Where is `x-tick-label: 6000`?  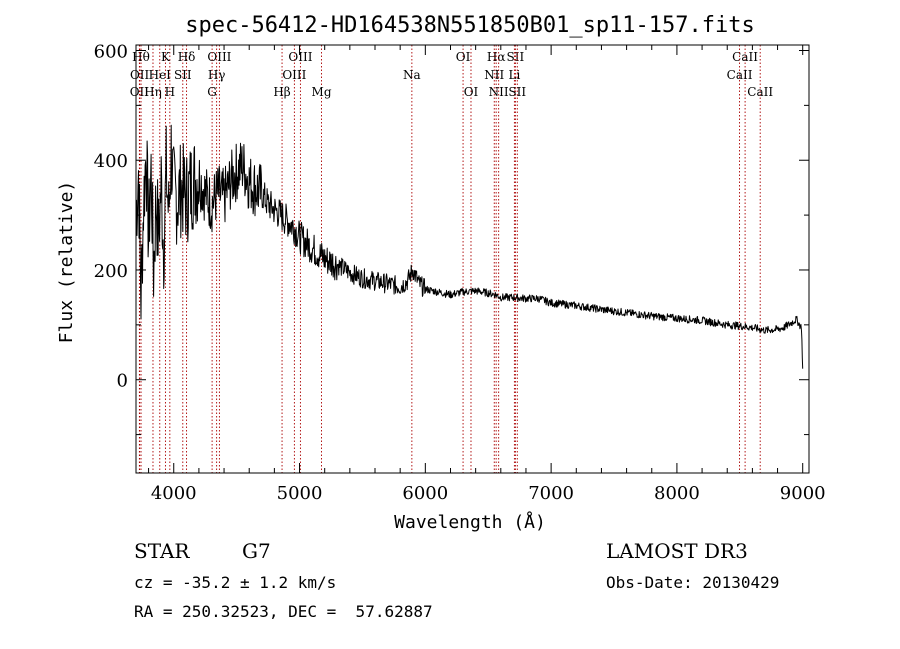 x-tick-label: 6000 is located at coordinates (425, 493).